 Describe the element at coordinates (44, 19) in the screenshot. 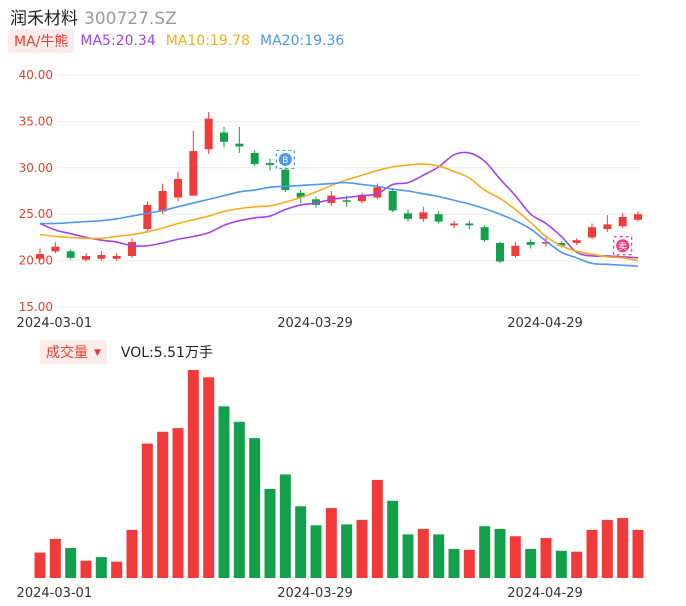

I see `stock-name: 润禾材料` at that location.